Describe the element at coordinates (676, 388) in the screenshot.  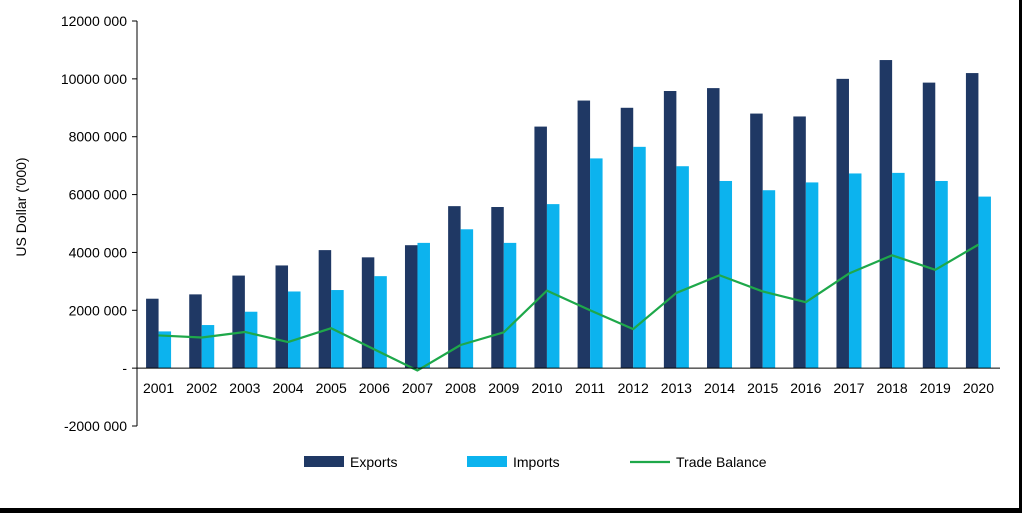
I see `x-tick-label: 2013` at that location.